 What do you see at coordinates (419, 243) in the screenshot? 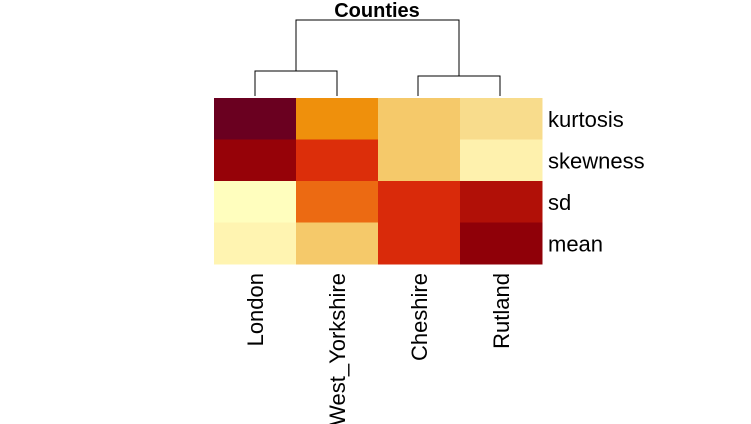
I see `heatmap-cell-mean-cheshire` at bounding box center [419, 243].